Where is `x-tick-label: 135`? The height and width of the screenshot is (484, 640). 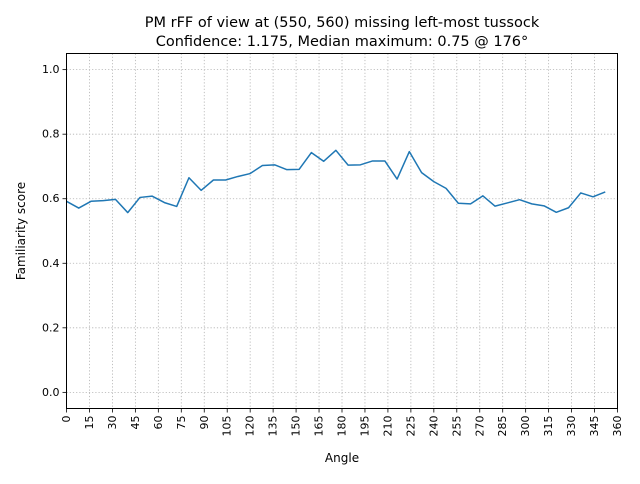 x-tick-label: 135 is located at coordinates (273, 426).